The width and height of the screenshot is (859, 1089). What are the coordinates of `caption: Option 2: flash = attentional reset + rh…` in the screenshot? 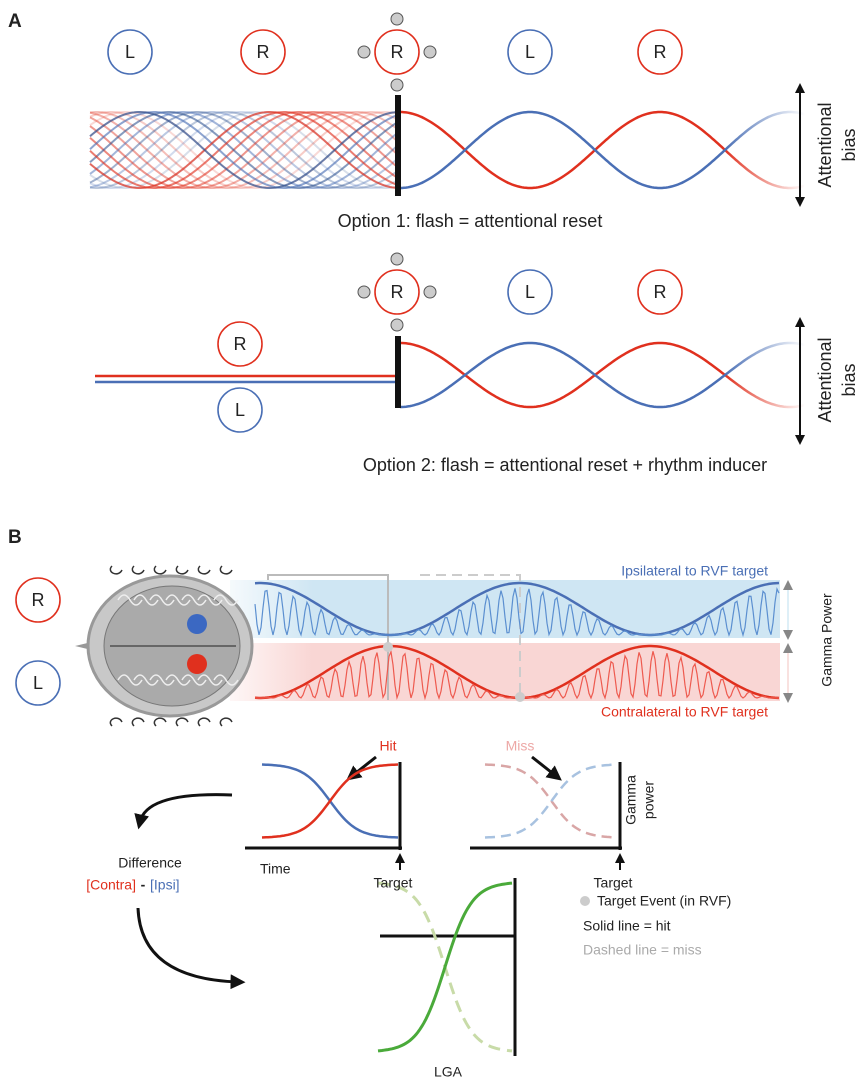 It's located at (565, 465).